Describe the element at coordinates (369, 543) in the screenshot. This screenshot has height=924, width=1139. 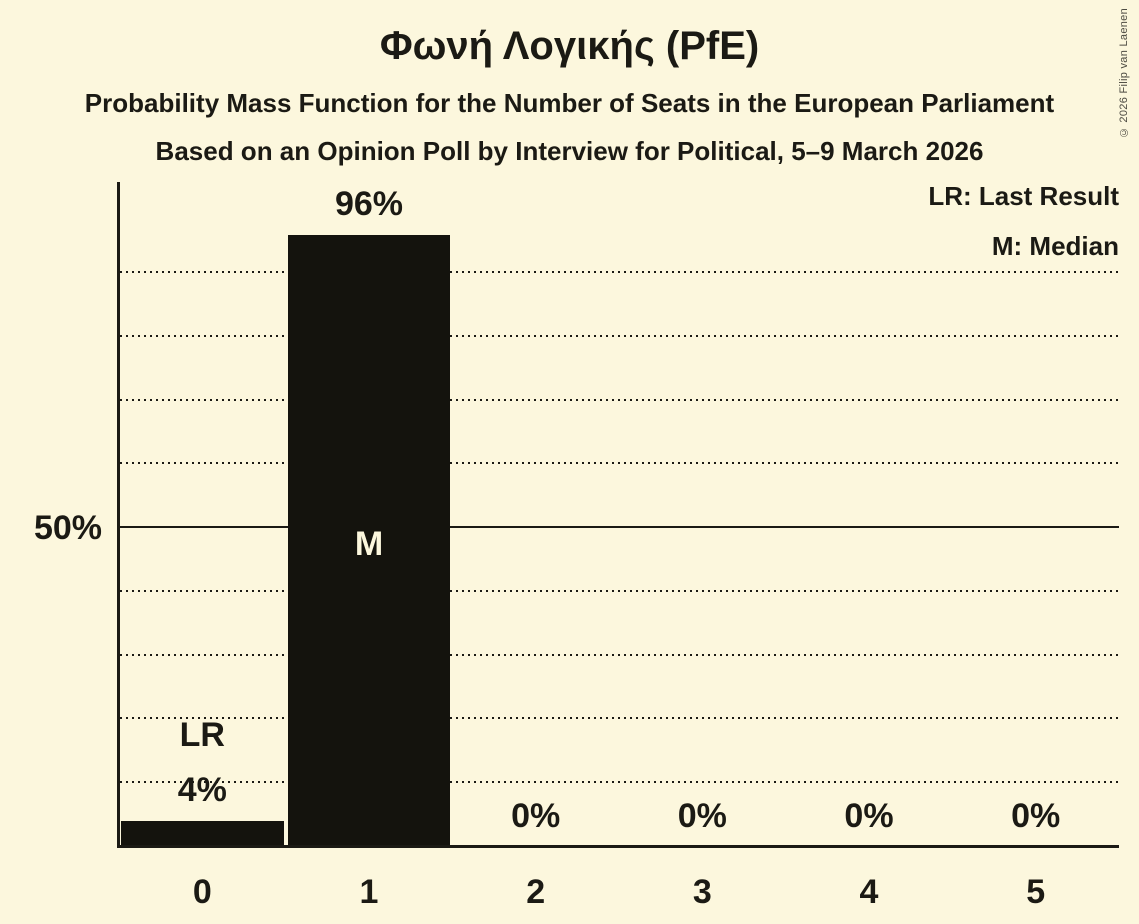
I see `median-marker: M` at that location.